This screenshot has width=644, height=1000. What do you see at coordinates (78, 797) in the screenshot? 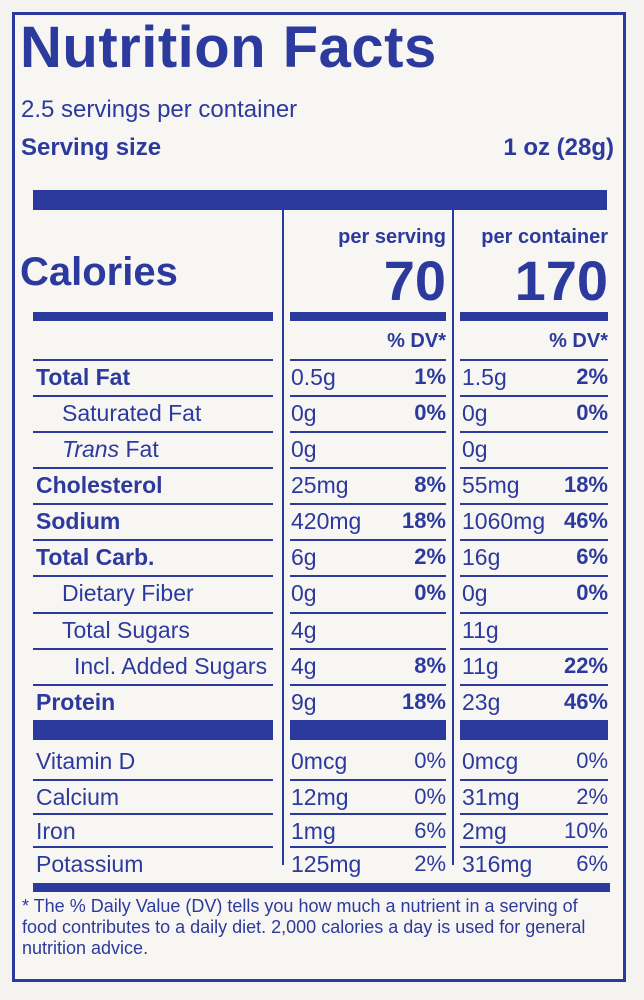
I see `vitamin-label: Calcium` at bounding box center [78, 797].